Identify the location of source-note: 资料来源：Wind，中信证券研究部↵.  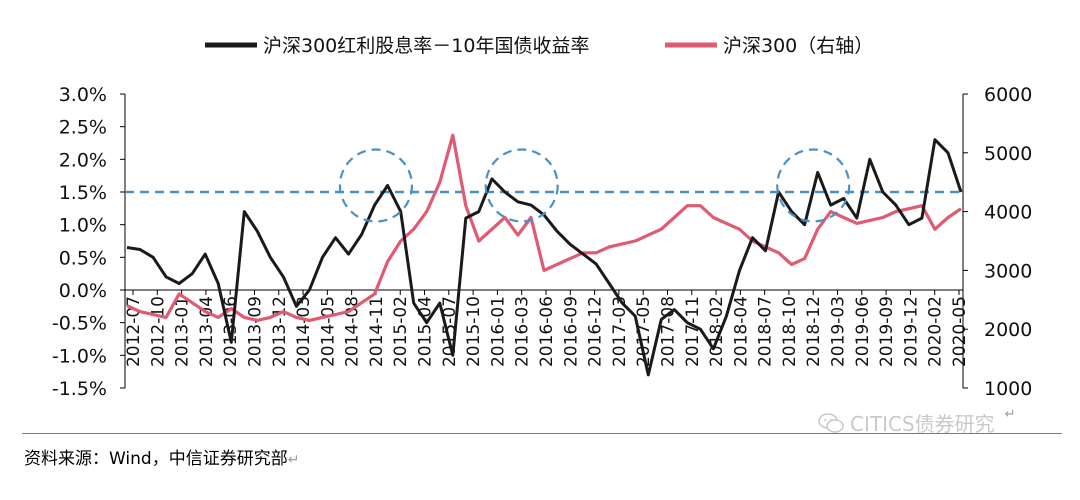
(161, 456).